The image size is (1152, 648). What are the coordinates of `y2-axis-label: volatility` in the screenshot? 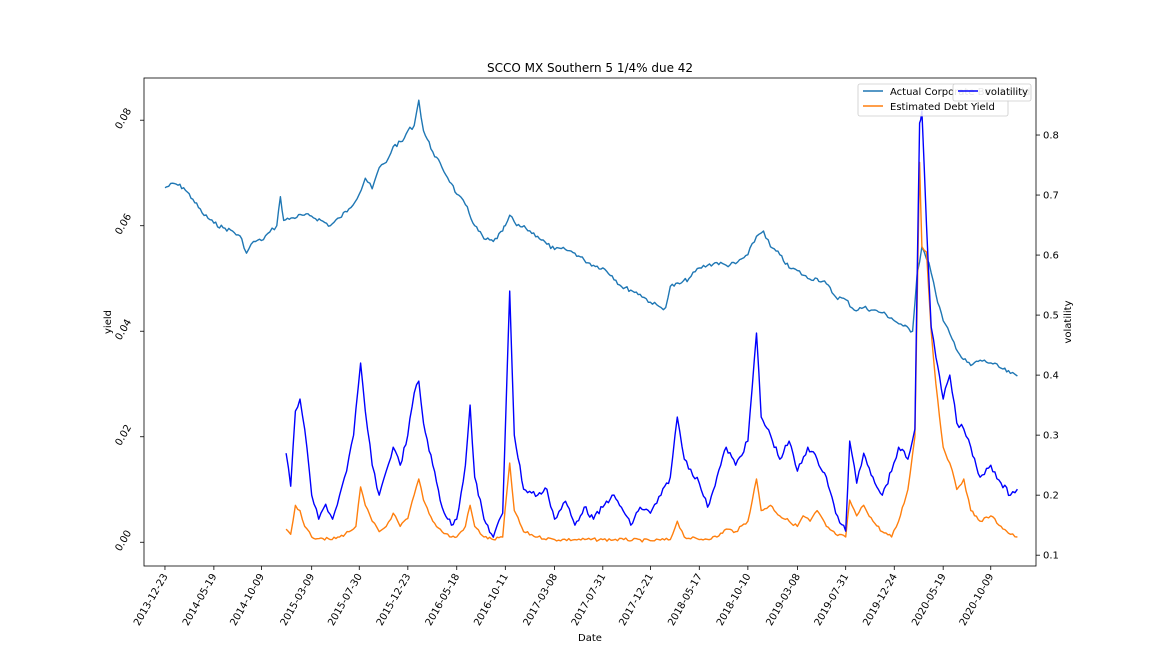 It's located at (1068, 321).